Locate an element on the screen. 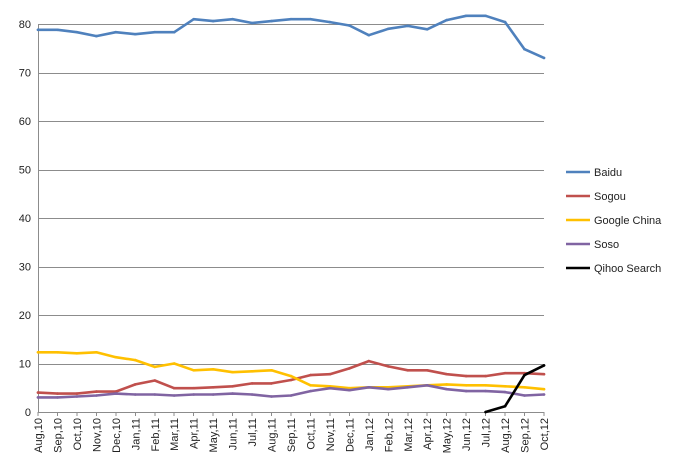 This screenshot has width=674, height=476. legend-label-qihoo-search: Qihoo Search is located at coordinates (627, 269).